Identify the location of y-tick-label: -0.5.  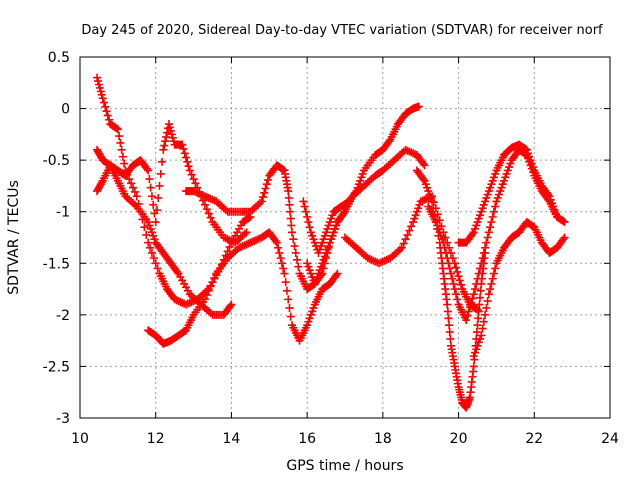
(56, 161).